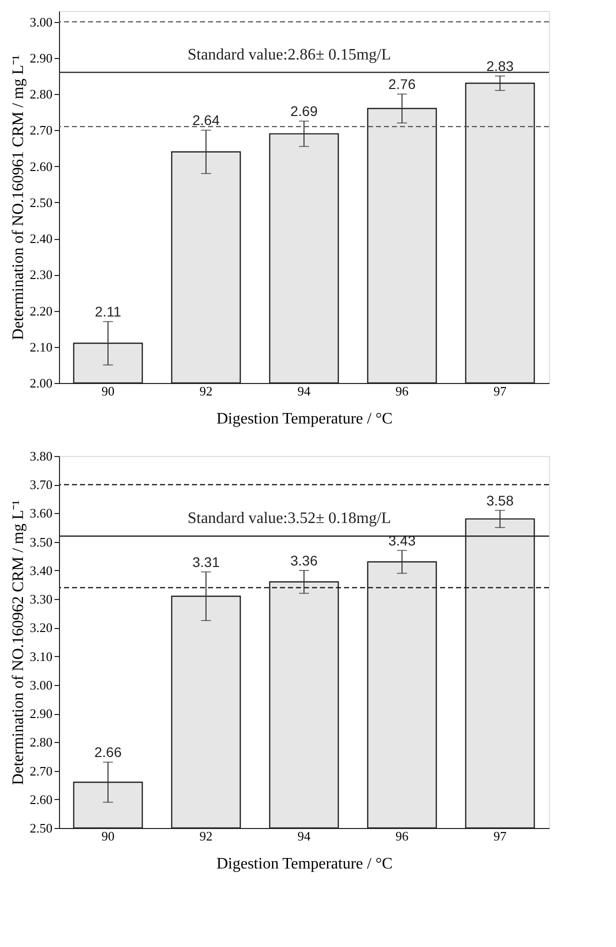 The height and width of the screenshot is (947, 616). Describe the element at coordinates (290, 55) in the screenshot. I see `ref-line-label: Standard value:2.86± 0.15mg/L` at that location.